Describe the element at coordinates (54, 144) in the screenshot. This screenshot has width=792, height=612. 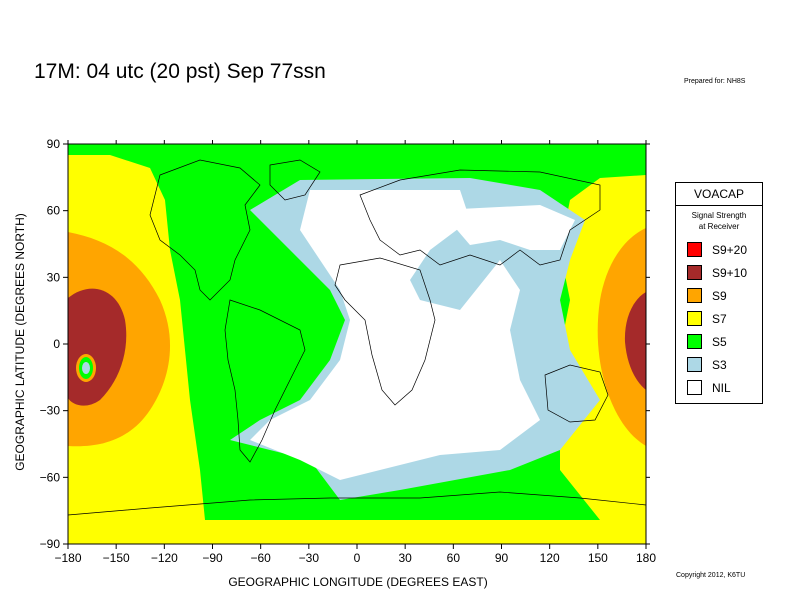
I see `y-tick-label: 90` at that location.